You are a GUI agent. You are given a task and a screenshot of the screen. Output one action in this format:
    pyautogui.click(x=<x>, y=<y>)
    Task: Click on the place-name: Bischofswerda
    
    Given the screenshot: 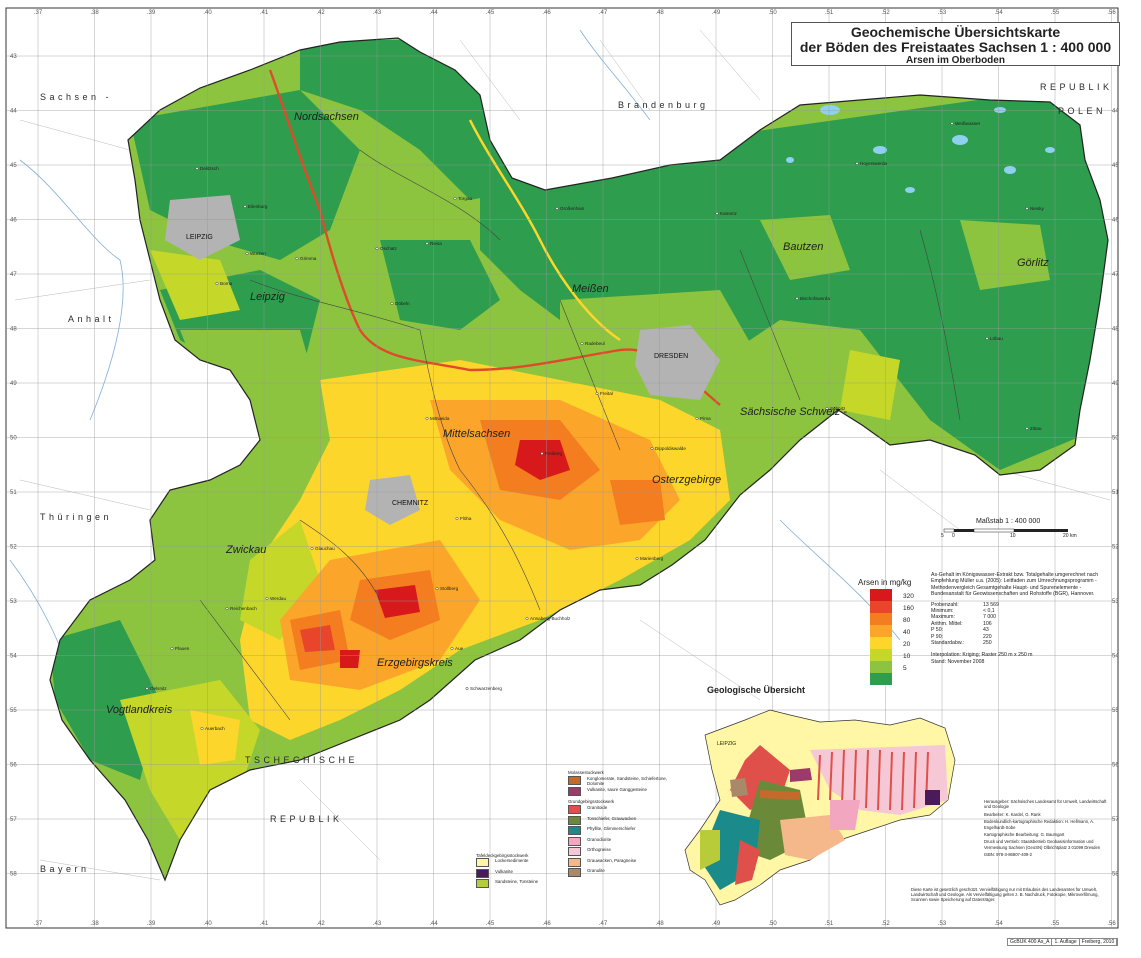 What is the action you would take?
    pyautogui.click(x=815, y=298)
    